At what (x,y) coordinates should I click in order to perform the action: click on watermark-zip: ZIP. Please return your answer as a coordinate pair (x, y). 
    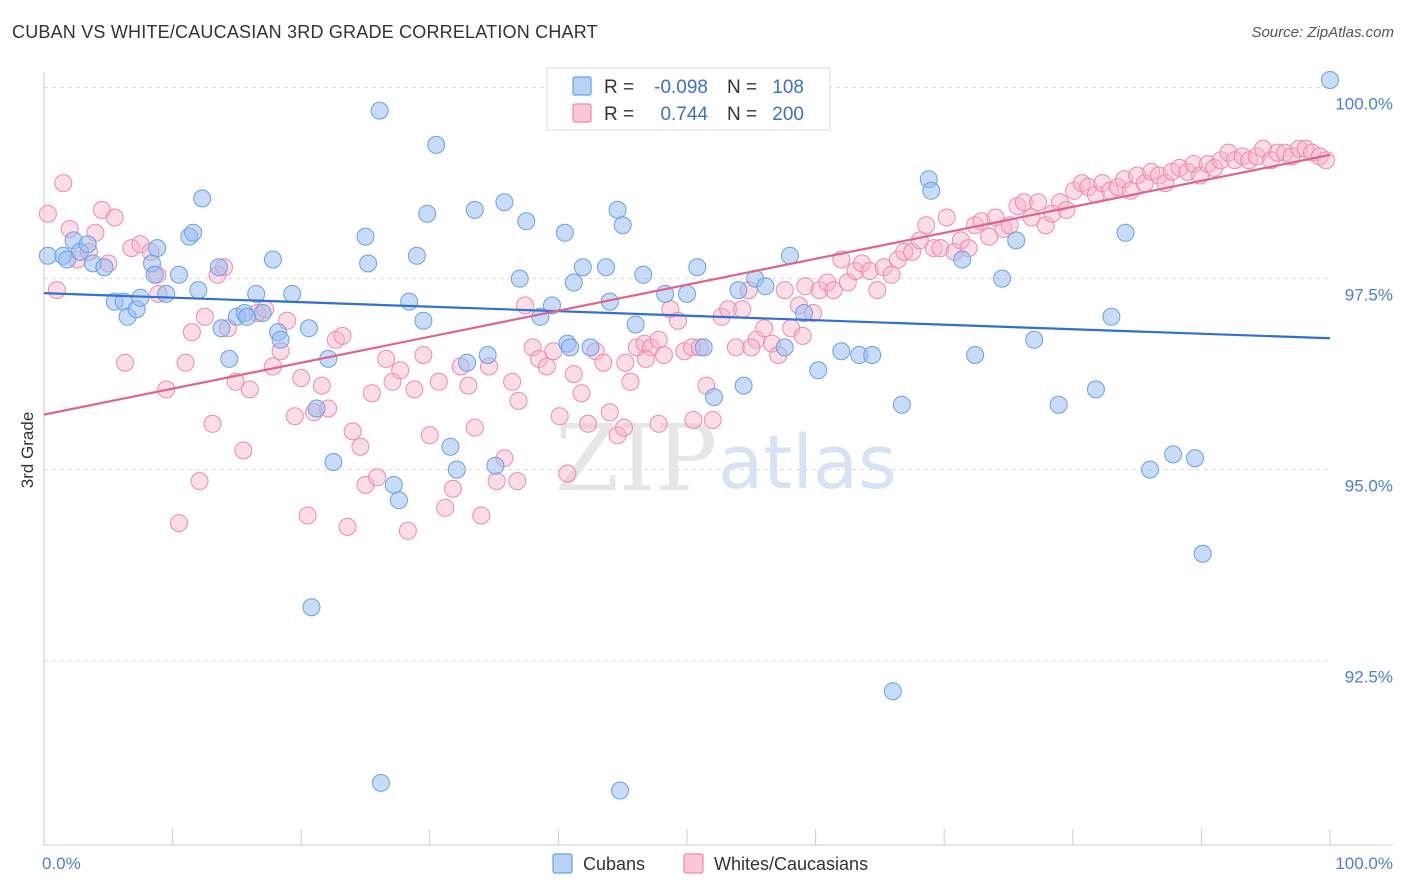
    Looking at the image, I should click on (636, 458).